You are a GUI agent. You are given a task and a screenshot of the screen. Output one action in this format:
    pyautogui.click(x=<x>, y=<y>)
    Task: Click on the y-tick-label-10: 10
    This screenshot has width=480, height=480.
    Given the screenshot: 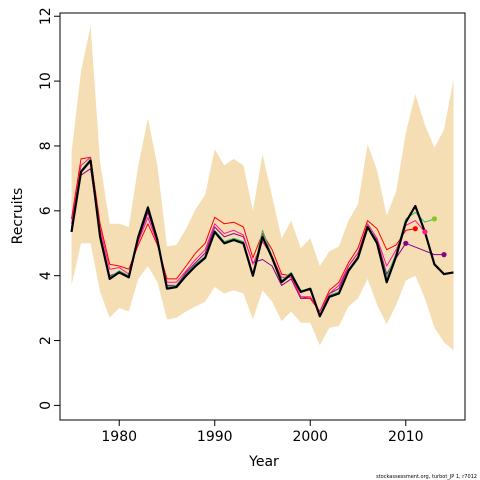 What is the action you would take?
    pyautogui.click(x=46, y=81)
    